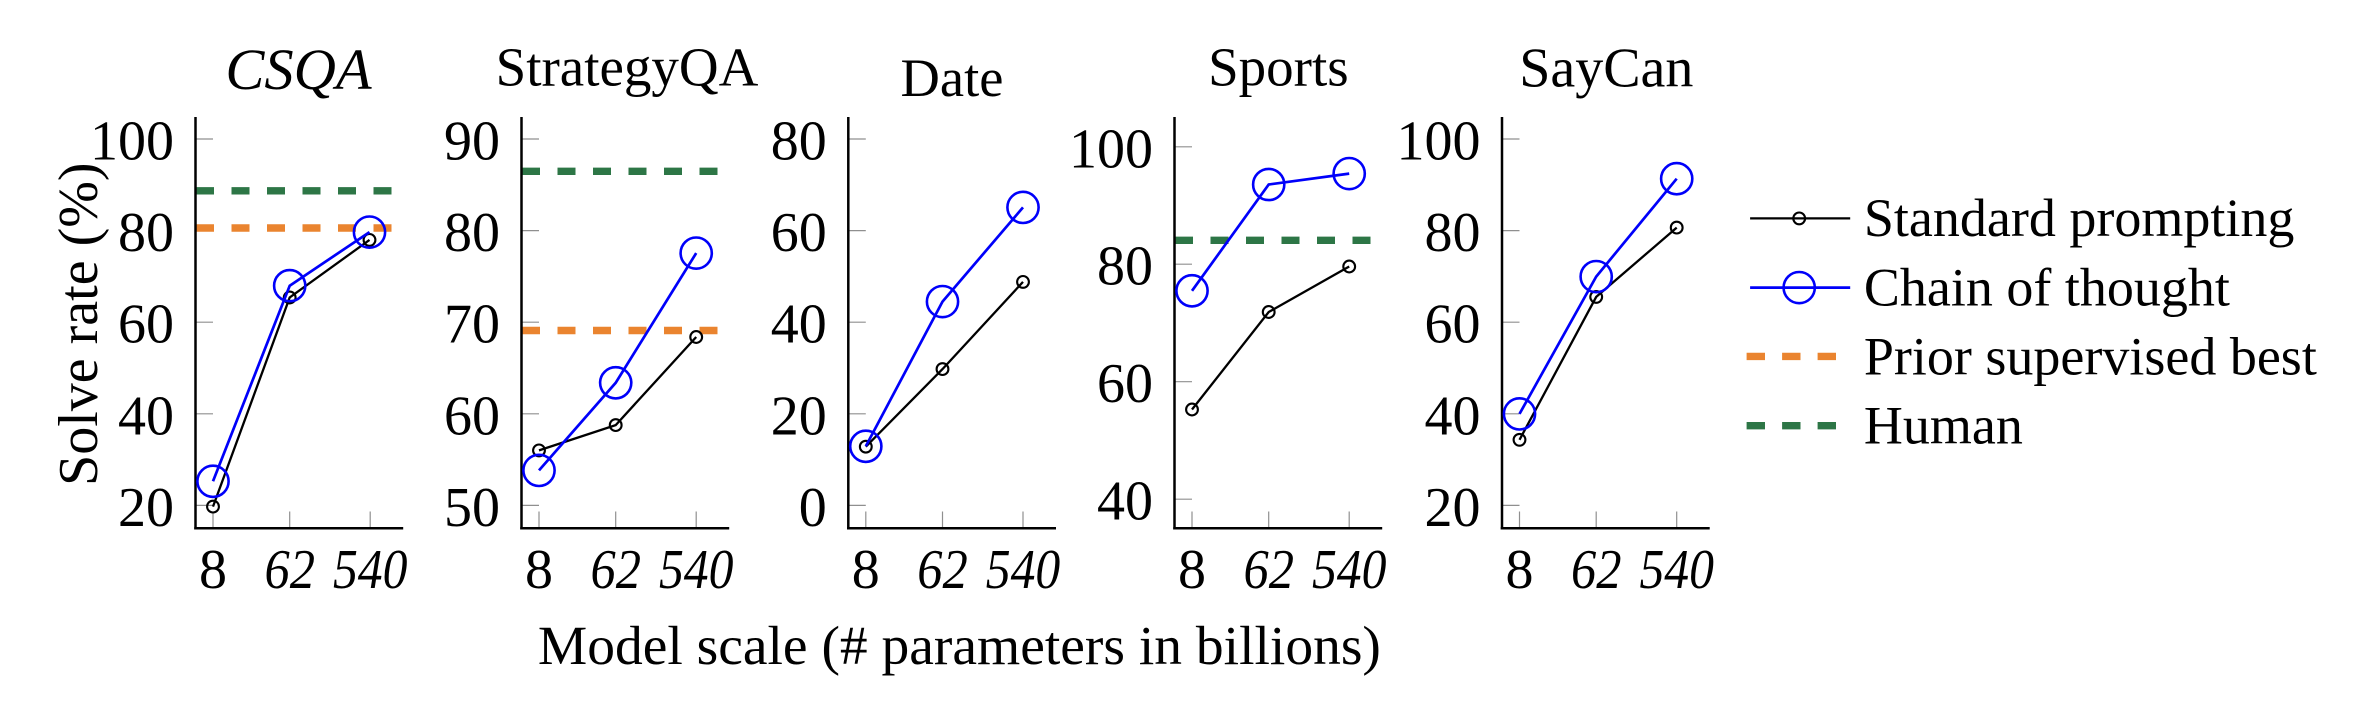  Describe the element at coordinates (79, 323) in the screenshot. I see `svg-text: Solve rate (%)` at that location.